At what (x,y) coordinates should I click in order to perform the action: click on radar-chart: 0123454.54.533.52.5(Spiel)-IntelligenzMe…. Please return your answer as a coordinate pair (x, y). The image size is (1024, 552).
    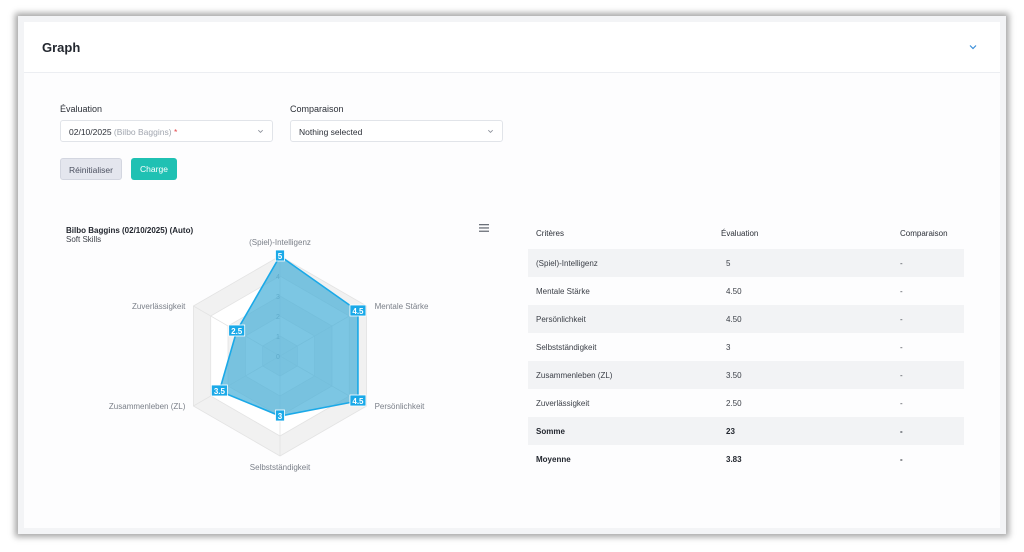
    Looking at the image, I should click on (269, 355).